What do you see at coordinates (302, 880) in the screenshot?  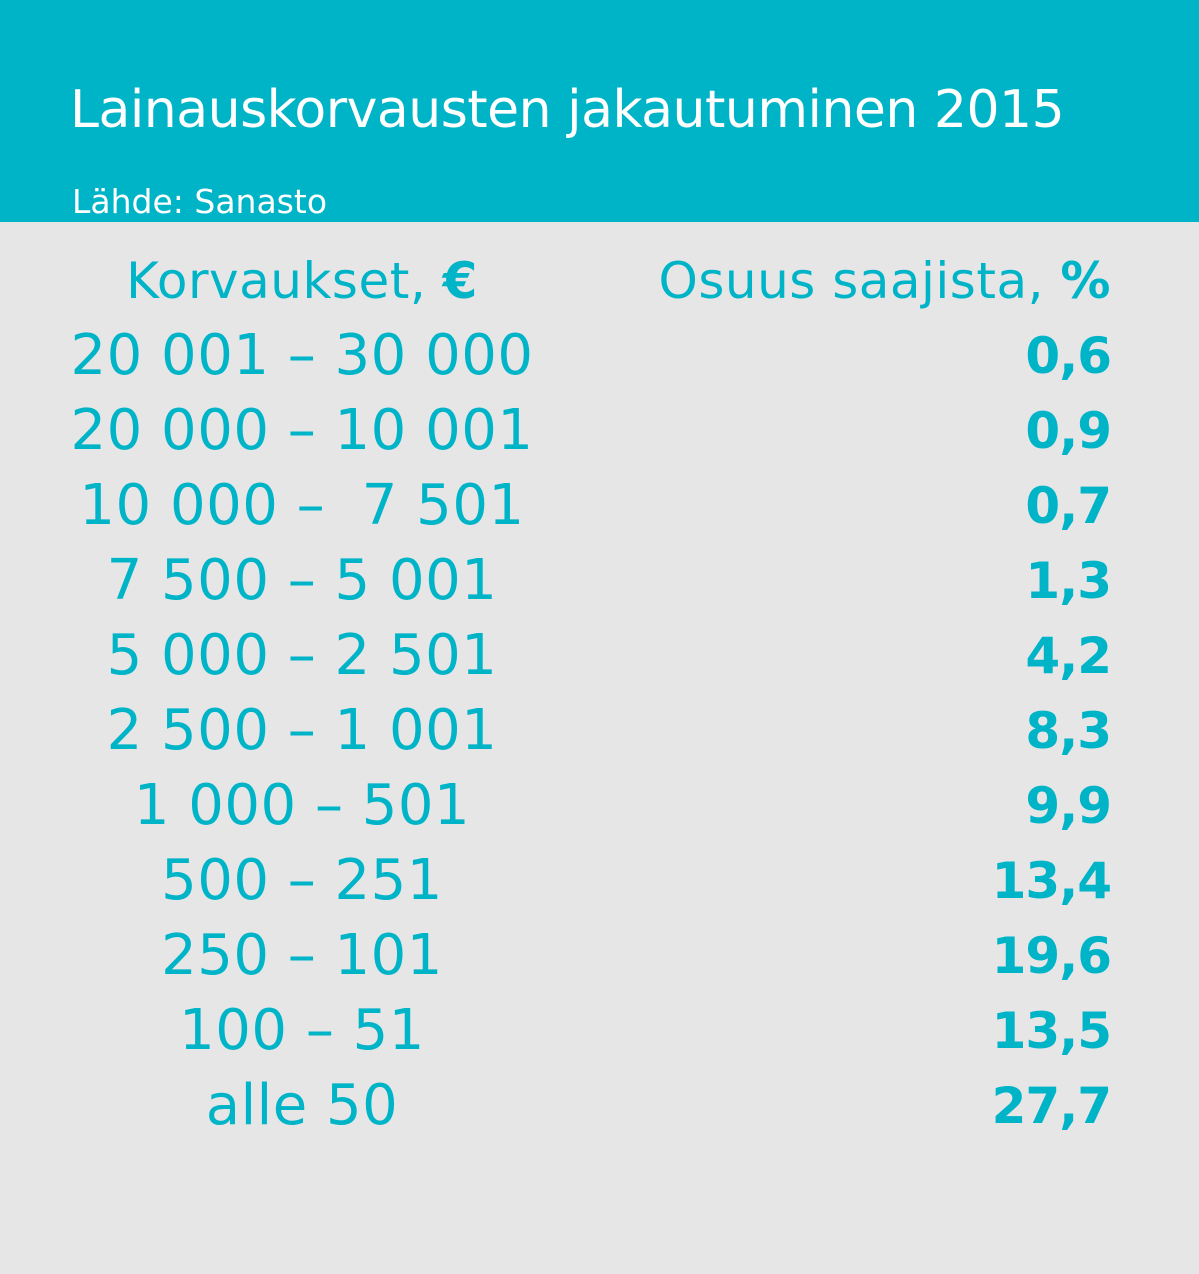 I see `range-cell: 500 – 251` at bounding box center [302, 880].